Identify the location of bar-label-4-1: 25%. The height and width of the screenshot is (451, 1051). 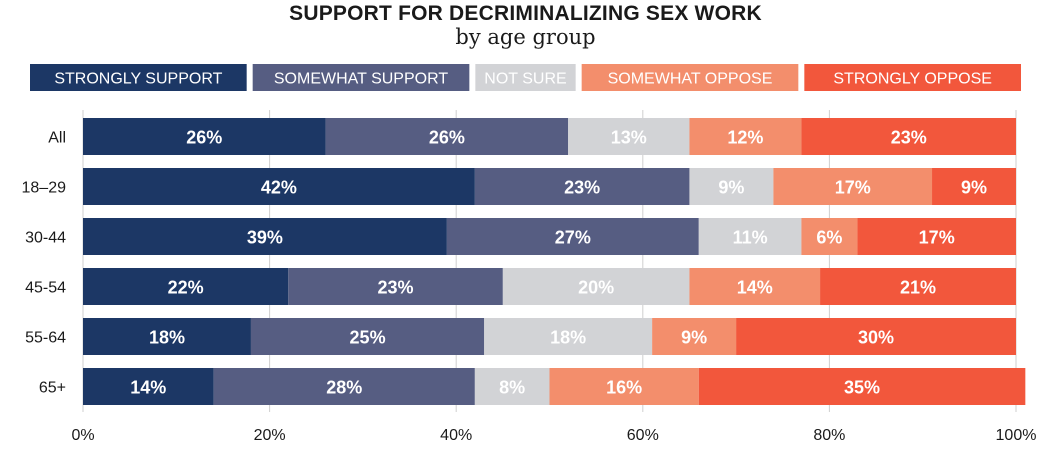
(368, 338).